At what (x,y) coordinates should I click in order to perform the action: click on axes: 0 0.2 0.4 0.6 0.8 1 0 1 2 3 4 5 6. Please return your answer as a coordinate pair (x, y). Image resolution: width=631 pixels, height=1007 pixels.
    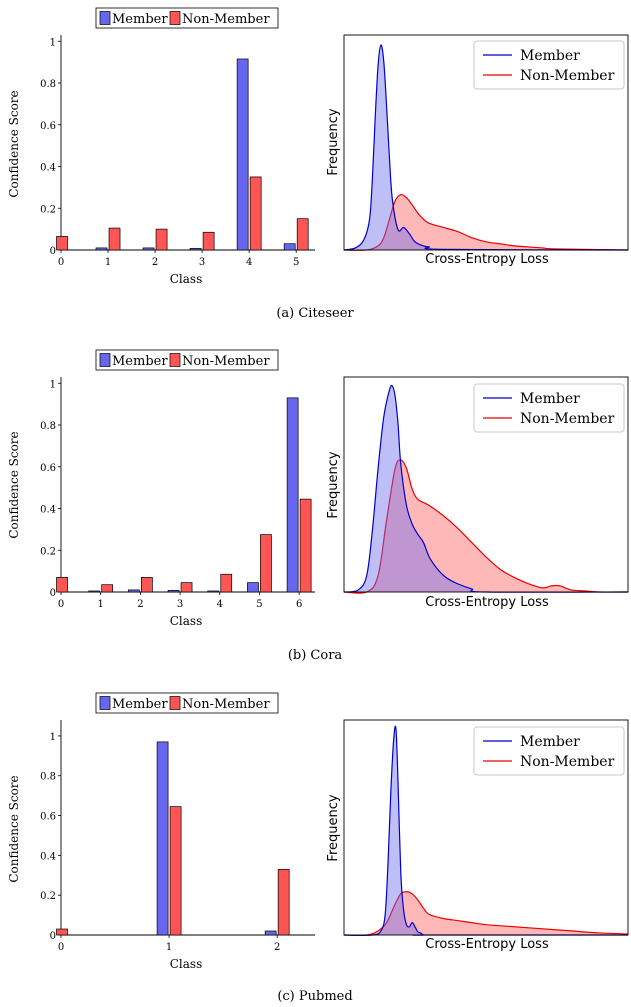
    Looking at the image, I should click on (177, 493).